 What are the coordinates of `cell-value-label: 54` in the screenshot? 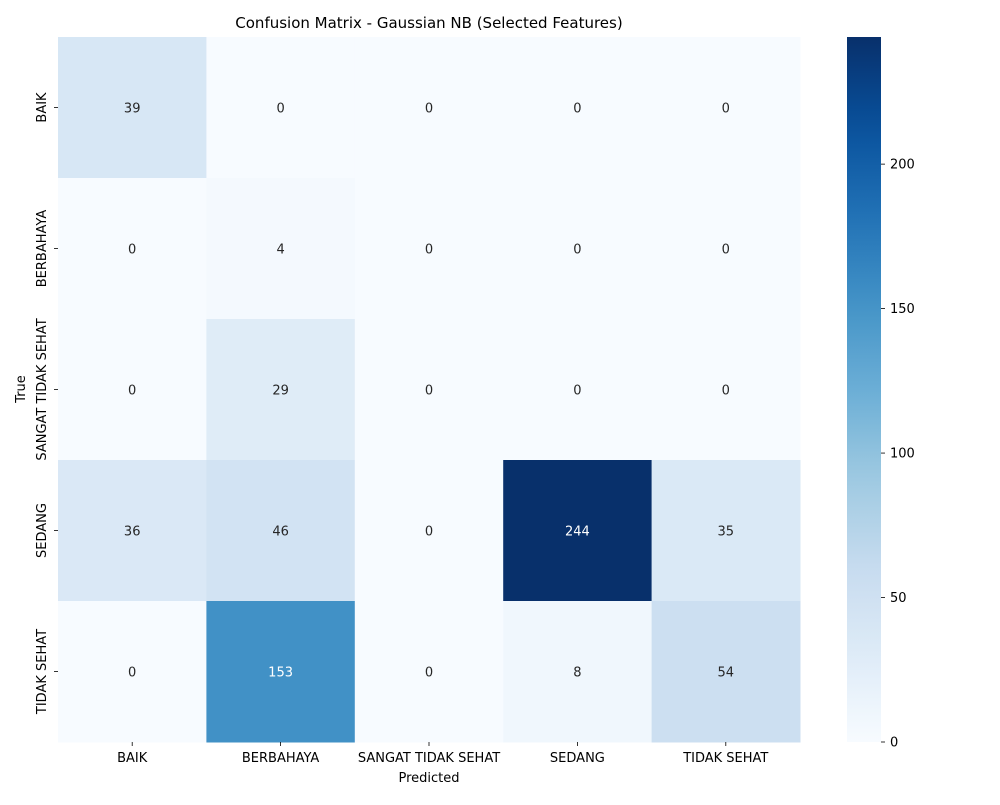 It's located at (726, 673).